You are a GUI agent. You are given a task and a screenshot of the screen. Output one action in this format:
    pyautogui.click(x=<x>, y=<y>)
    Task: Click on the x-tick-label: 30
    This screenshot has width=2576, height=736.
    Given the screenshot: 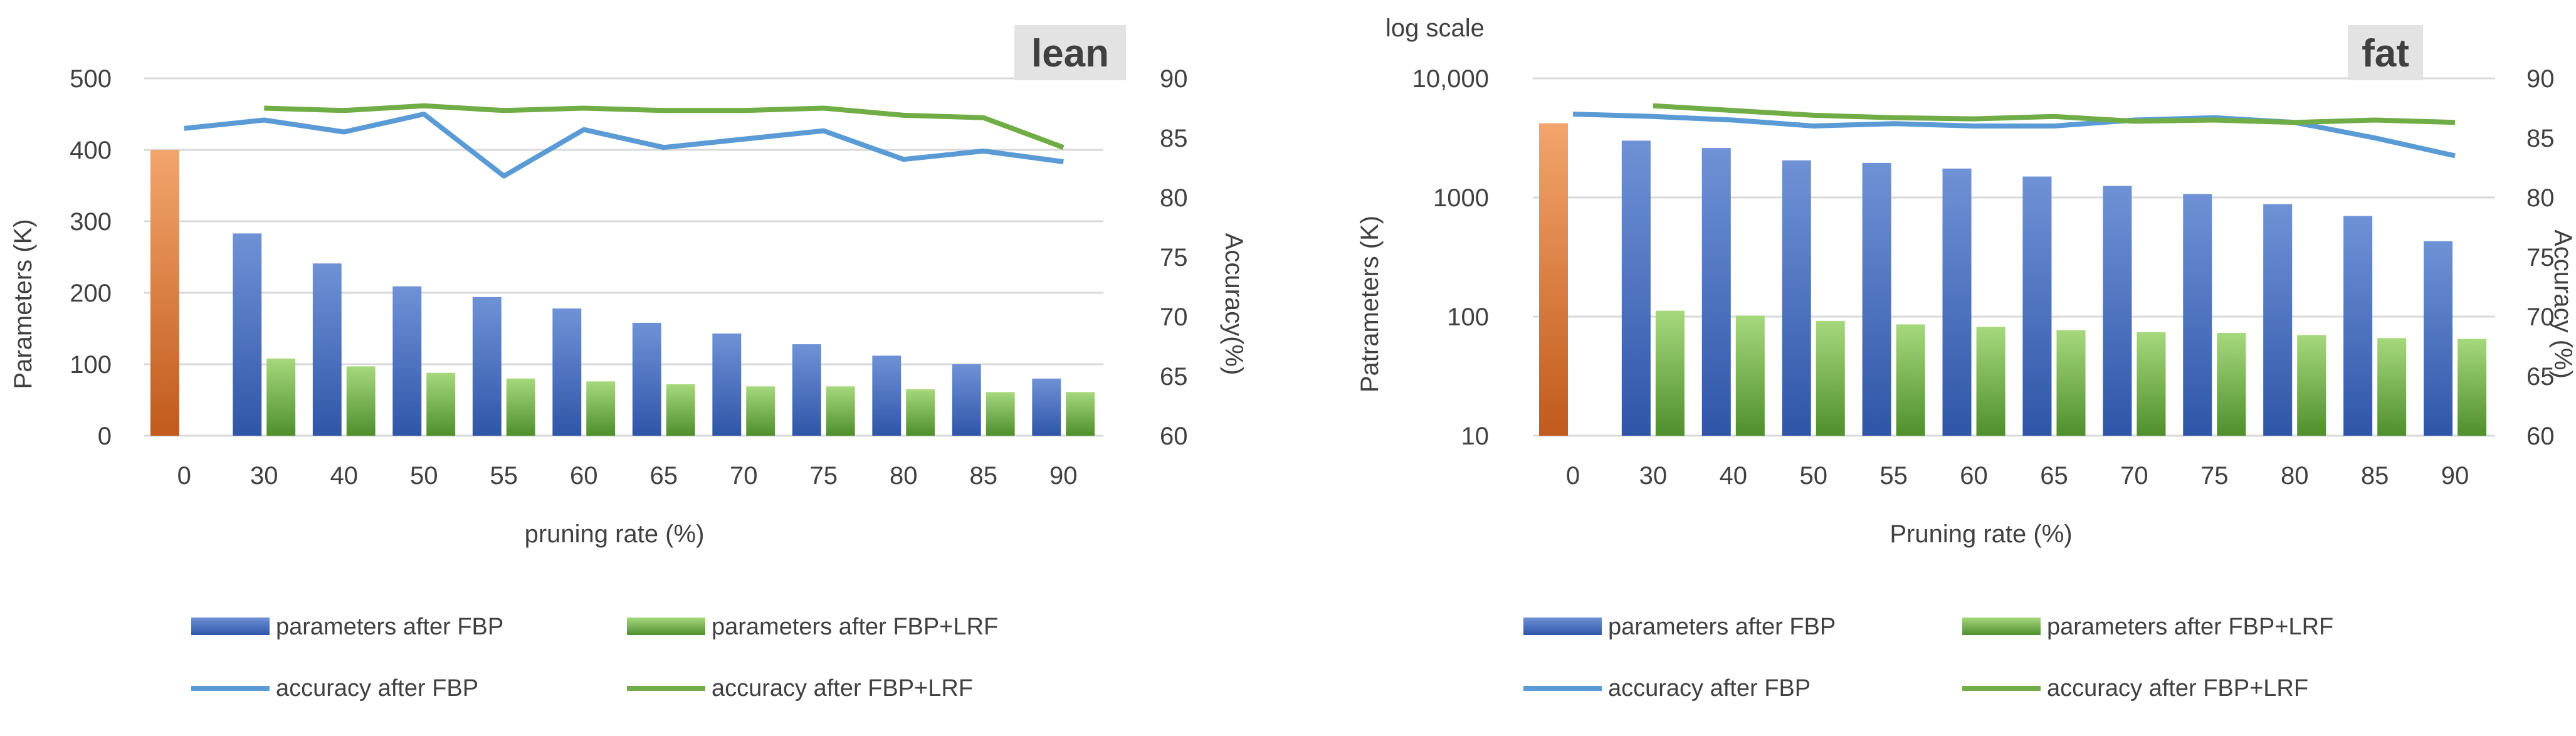 What is the action you would take?
    pyautogui.click(x=1653, y=476)
    